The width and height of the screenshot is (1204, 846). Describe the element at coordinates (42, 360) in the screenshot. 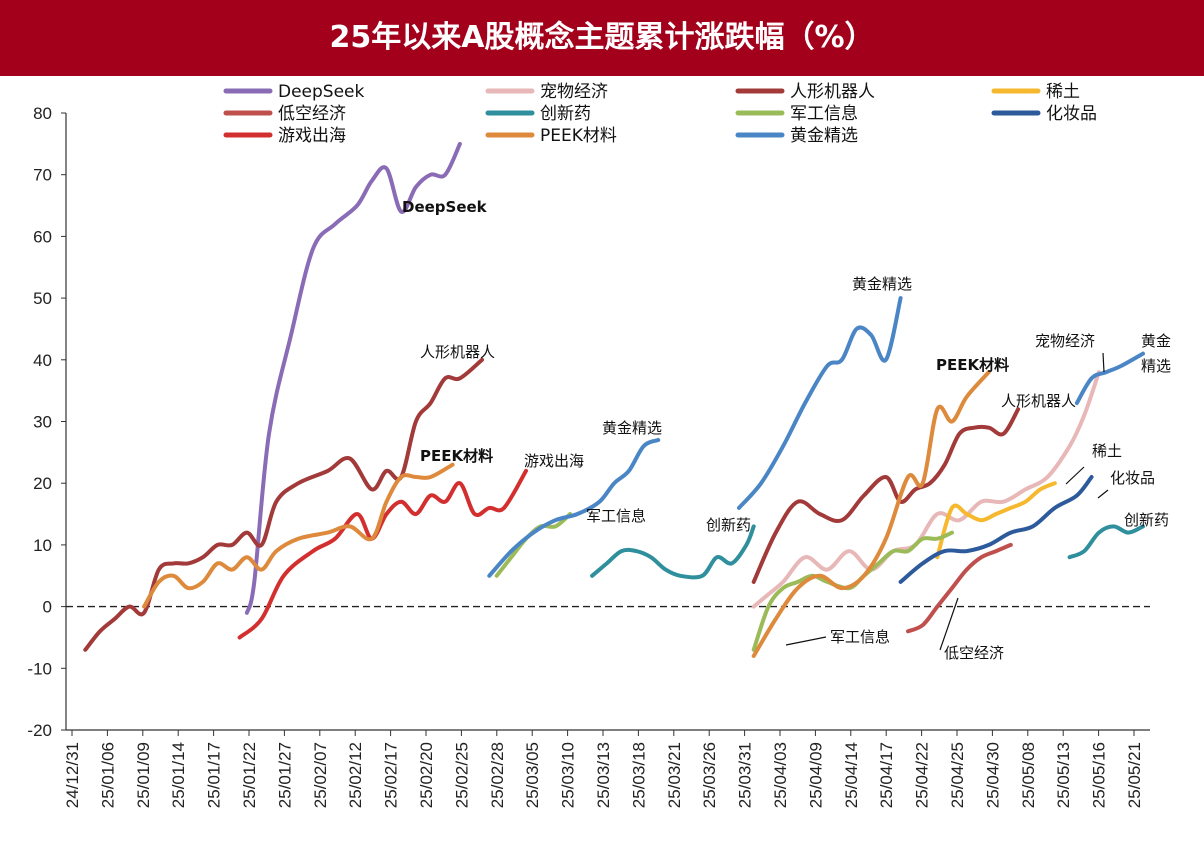

I see `y-tick-label: 40` at that location.